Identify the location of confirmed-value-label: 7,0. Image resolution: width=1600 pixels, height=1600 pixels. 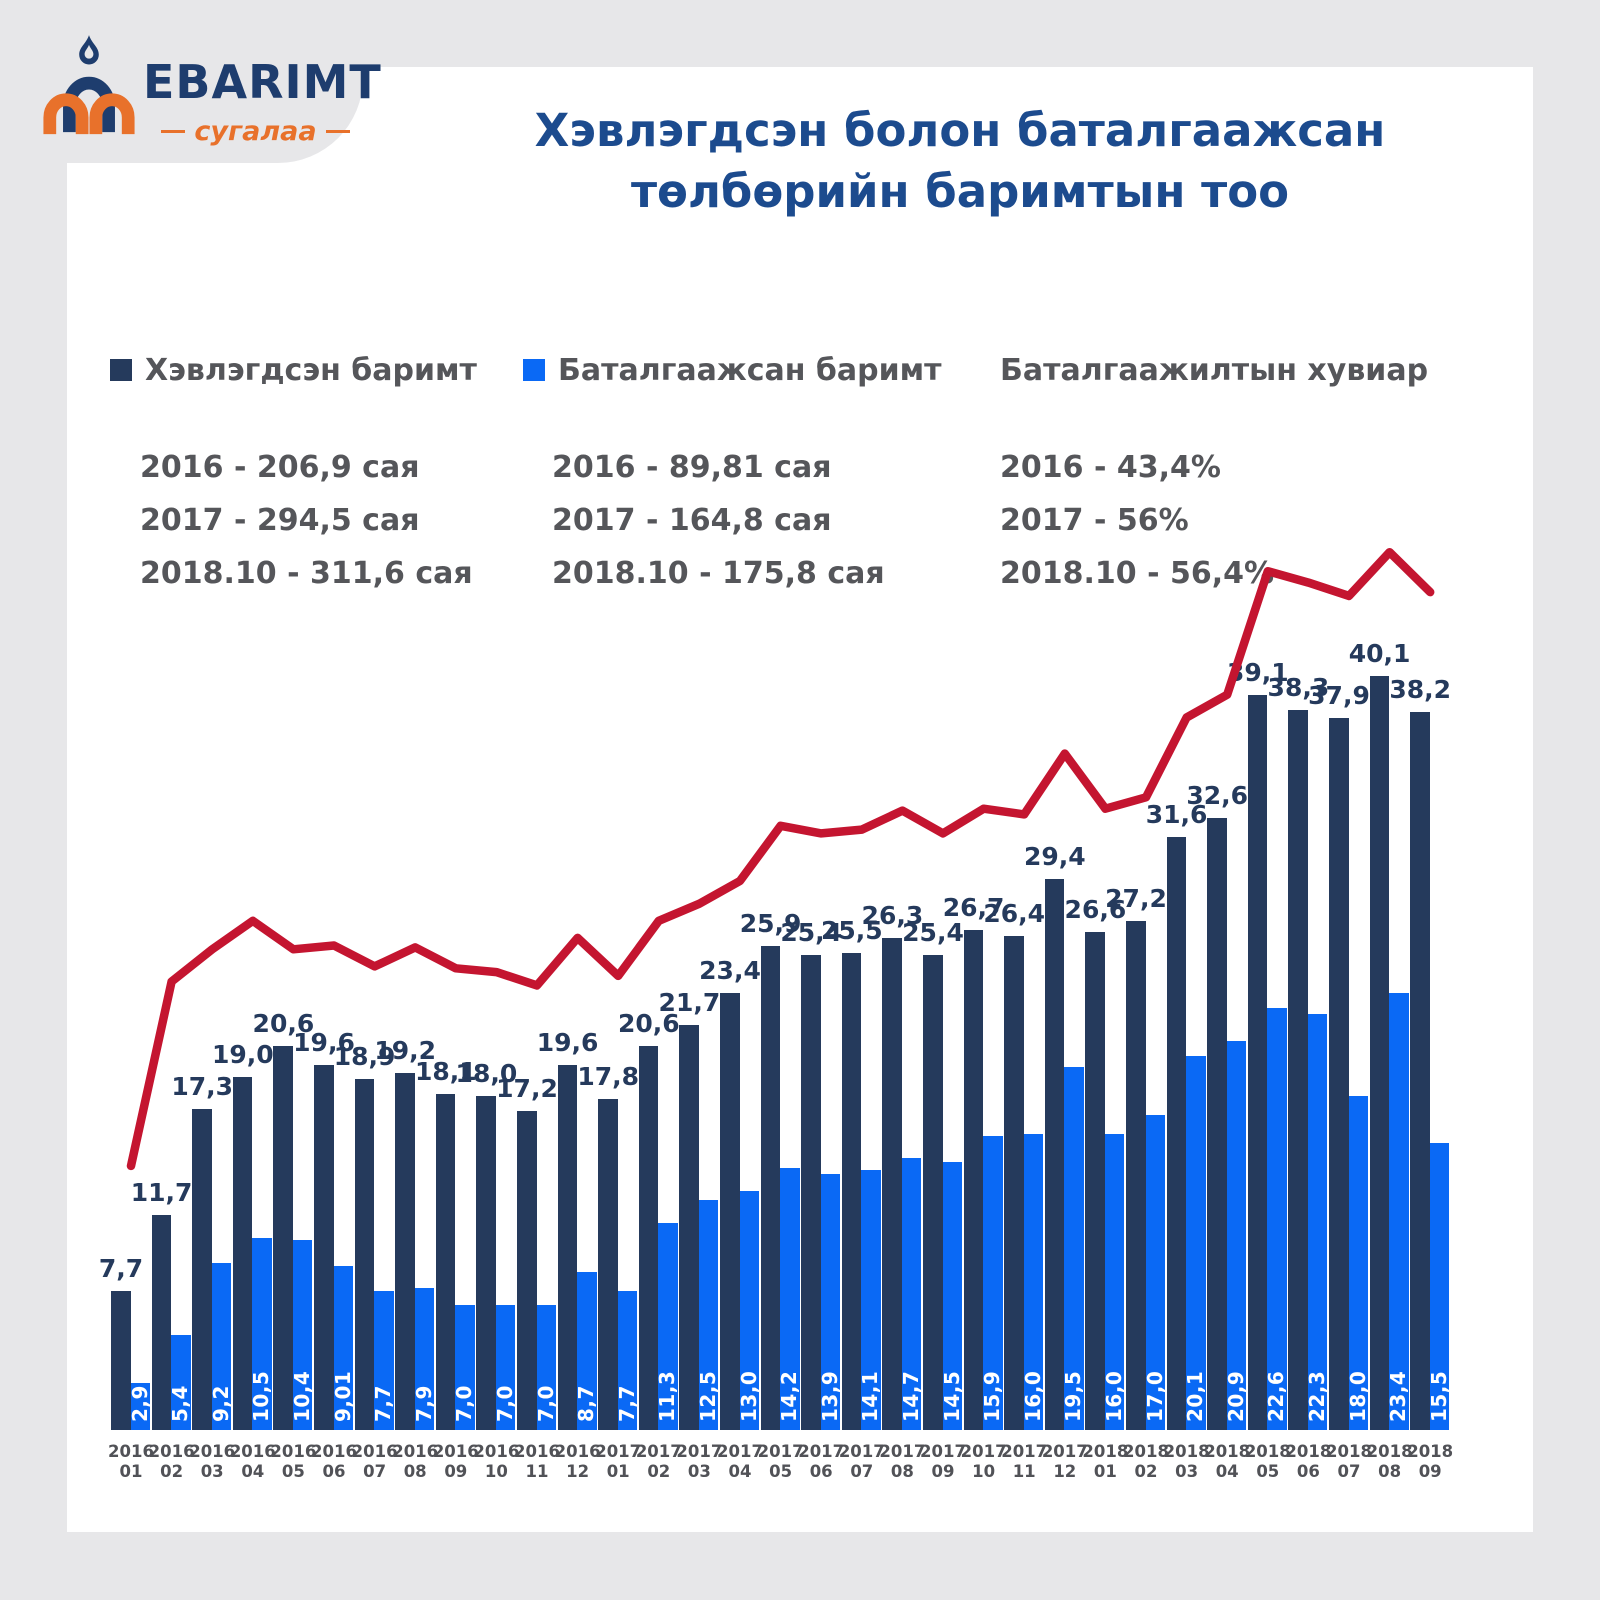
(504, 1403).